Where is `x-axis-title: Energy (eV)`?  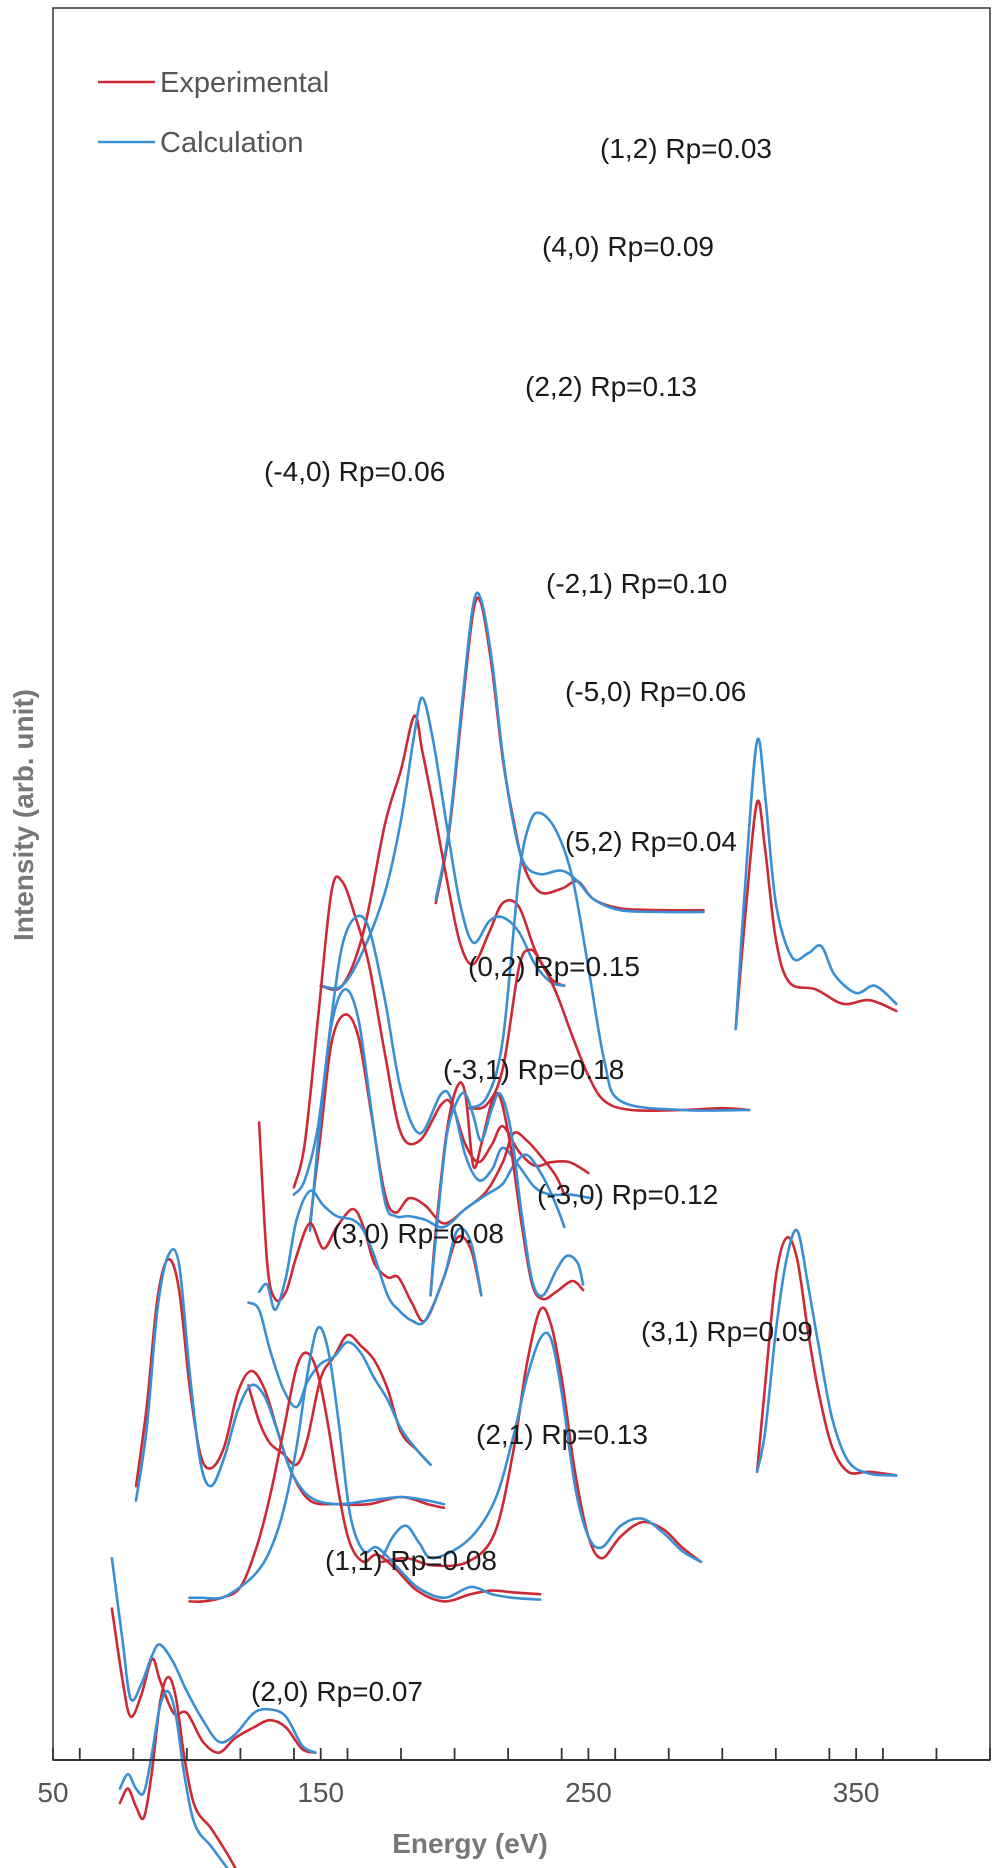
x-axis-title: Energy (eV) is located at coordinates (470, 1843).